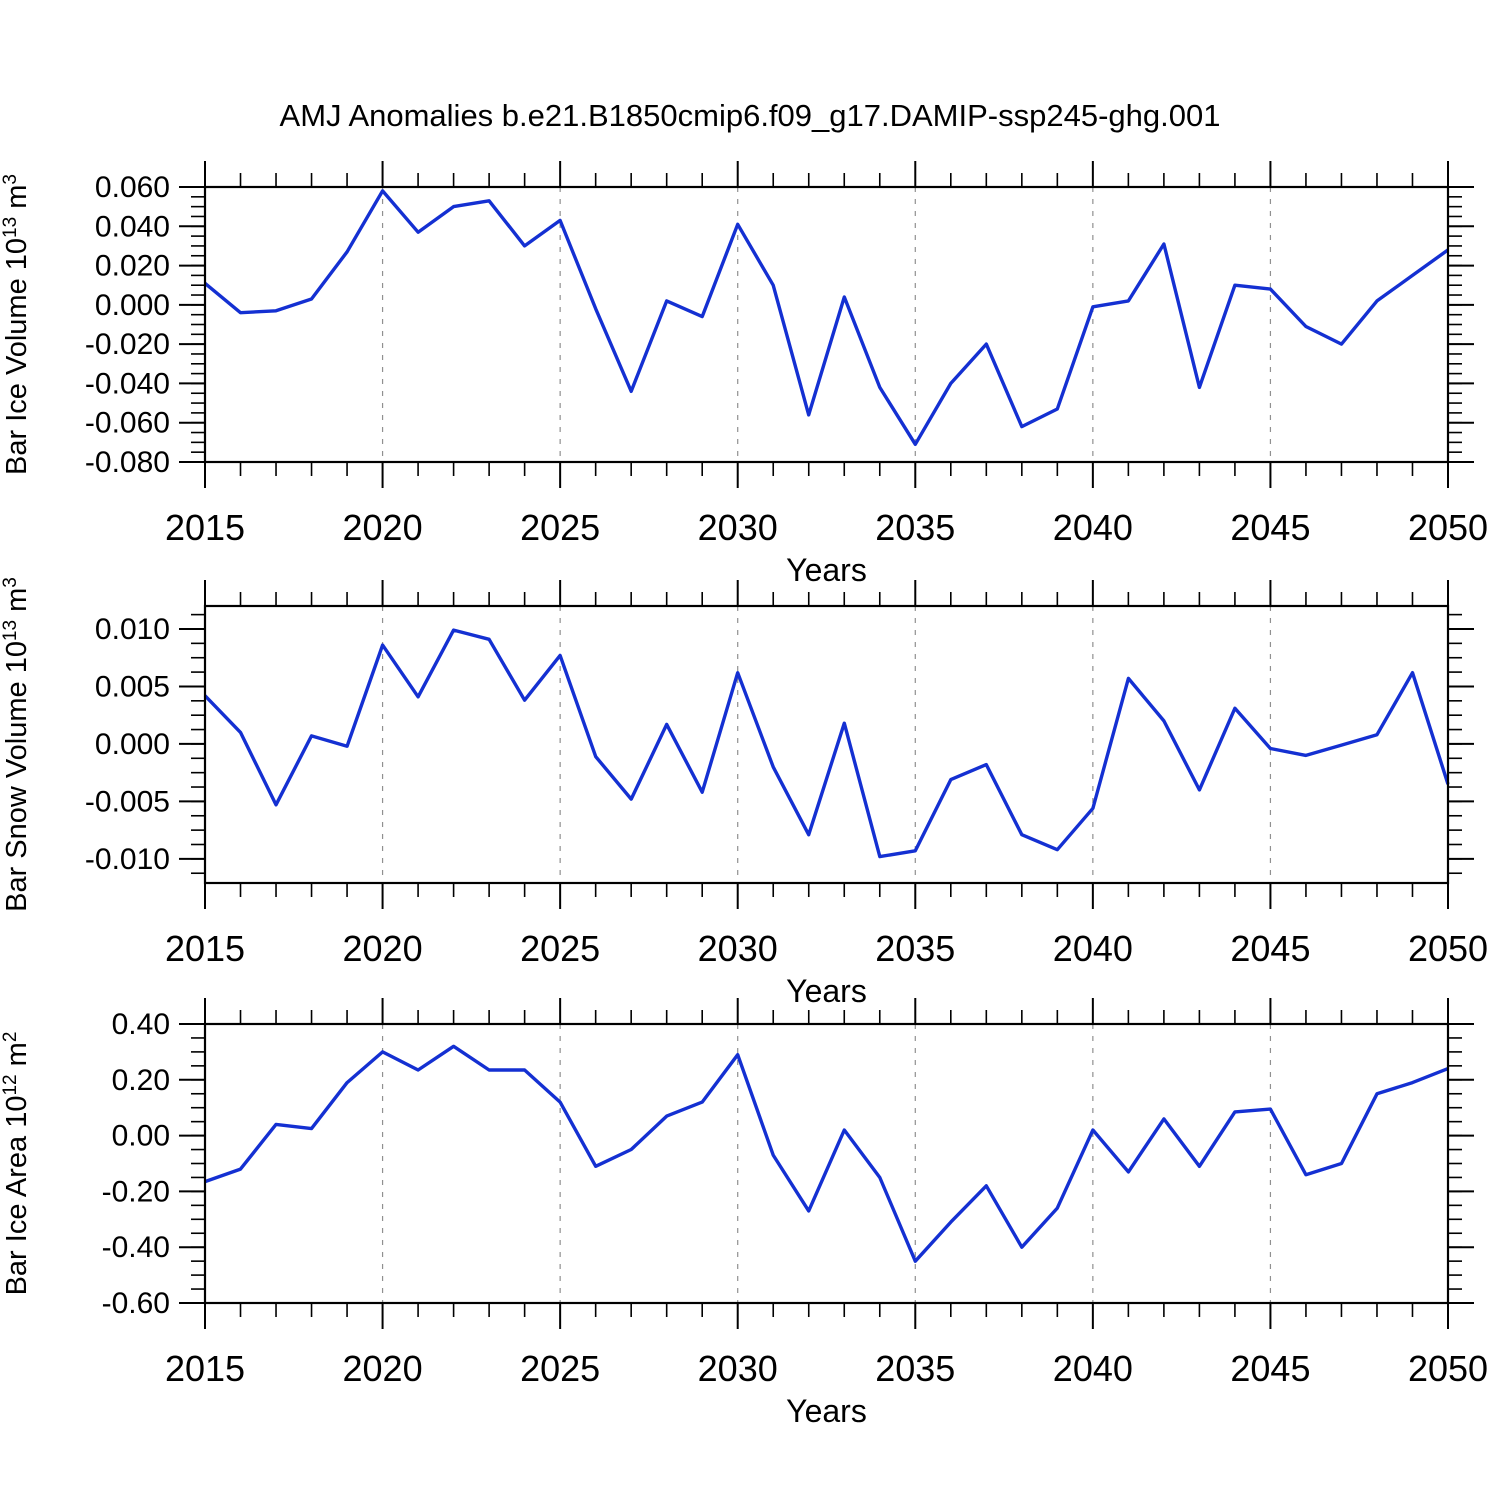 The height and width of the screenshot is (1500, 1500). I want to click on y-tick-label: -0.40, so click(136, 1247).